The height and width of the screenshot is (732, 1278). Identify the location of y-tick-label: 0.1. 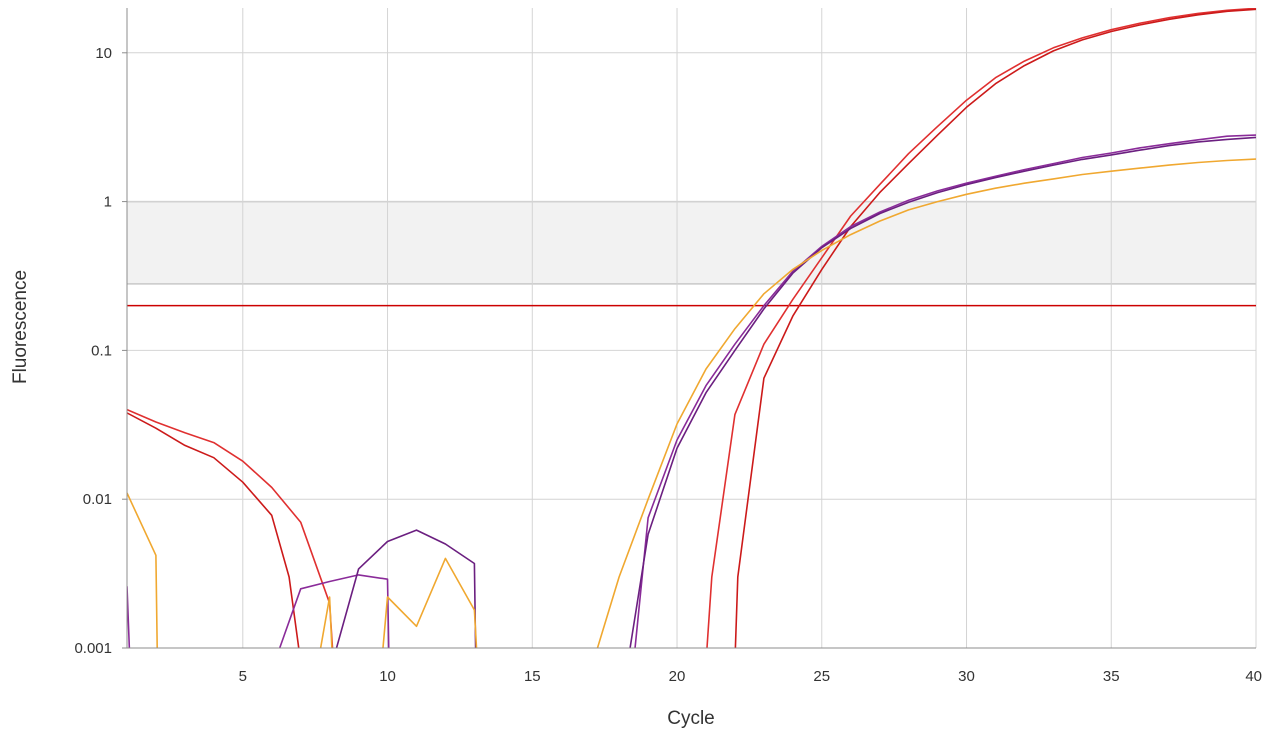
(101, 350).